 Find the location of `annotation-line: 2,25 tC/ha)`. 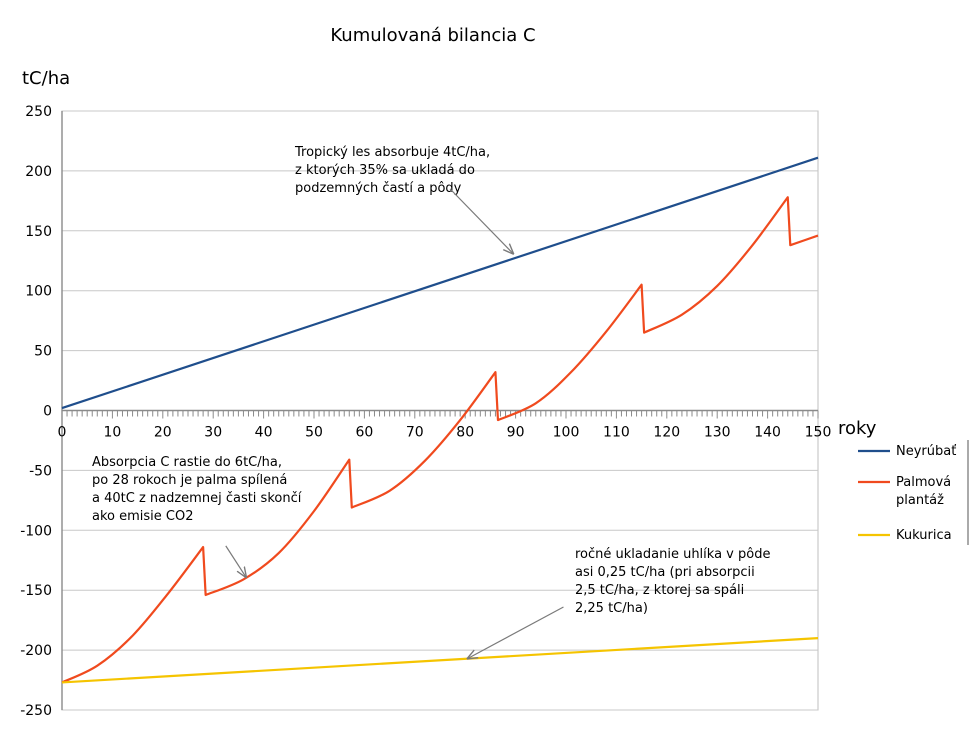

annotation-line: 2,25 tC/ha) is located at coordinates (611, 608).